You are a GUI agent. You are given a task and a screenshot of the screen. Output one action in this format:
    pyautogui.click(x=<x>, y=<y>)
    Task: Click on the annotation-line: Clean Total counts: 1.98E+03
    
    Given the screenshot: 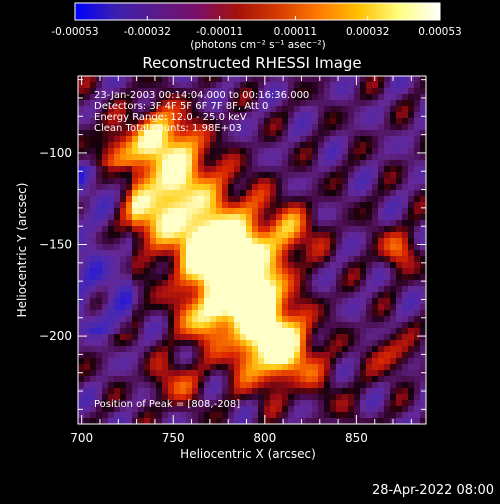 What is the action you would take?
    pyautogui.click(x=168, y=128)
    